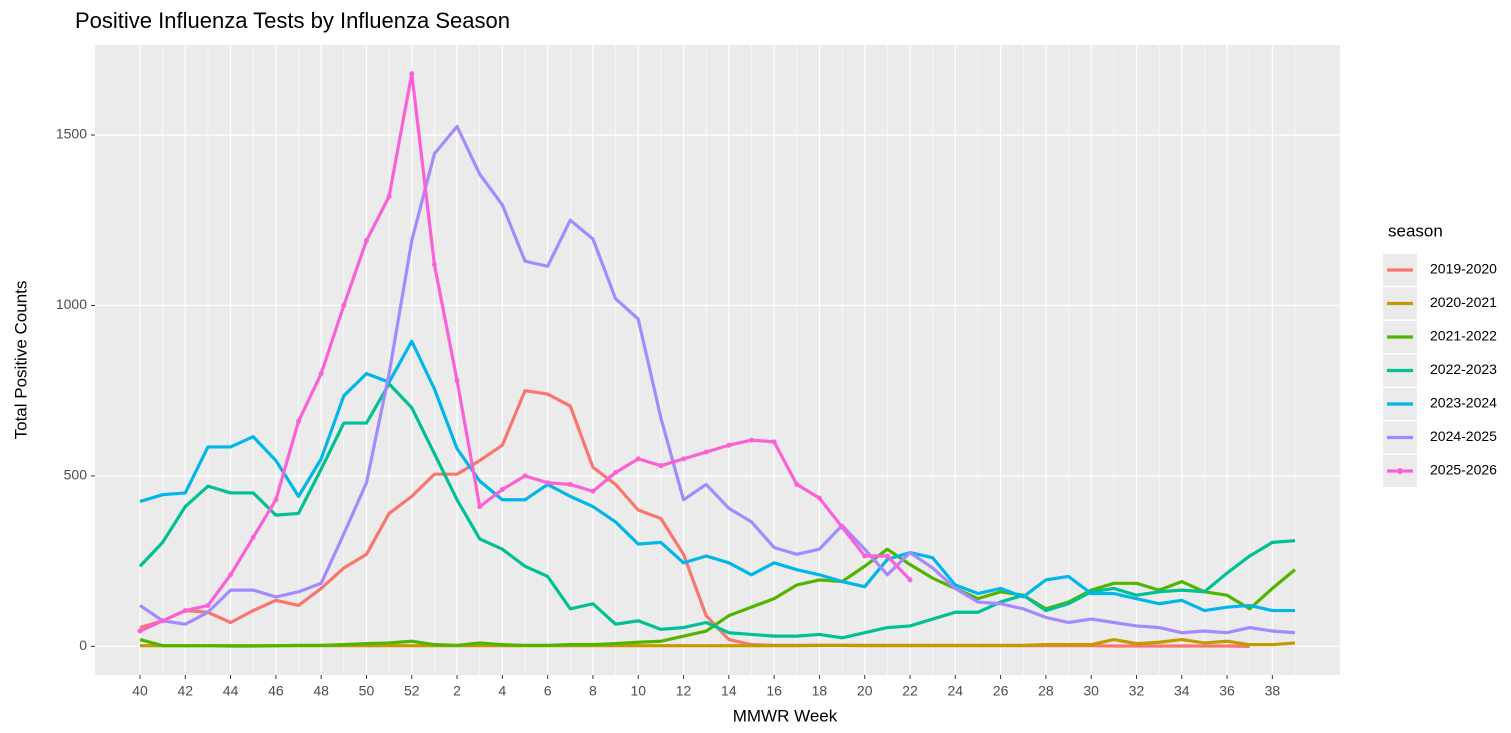 The width and height of the screenshot is (1511, 733). What do you see at coordinates (1182, 691) in the screenshot?
I see `x-tick-label: 34` at bounding box center [1182, 691].